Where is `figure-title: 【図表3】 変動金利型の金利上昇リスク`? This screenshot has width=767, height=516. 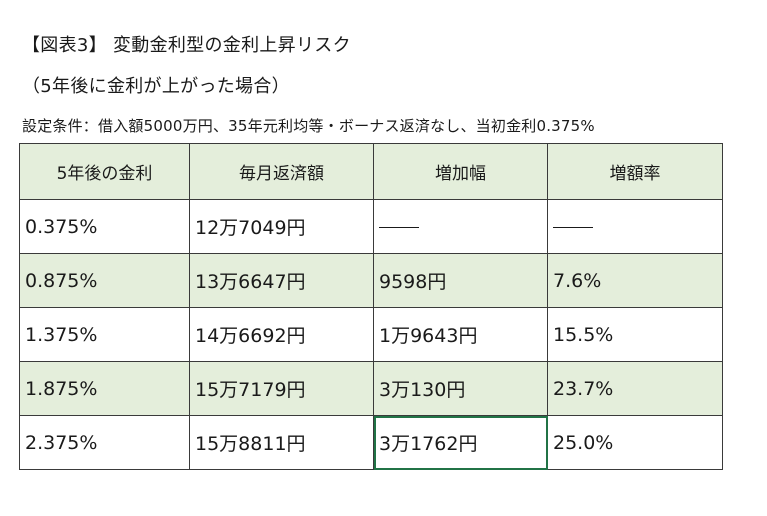
figure-title: 【図表3】 変動金利型の金利上昇リスク is located at coordinates (186, 45).